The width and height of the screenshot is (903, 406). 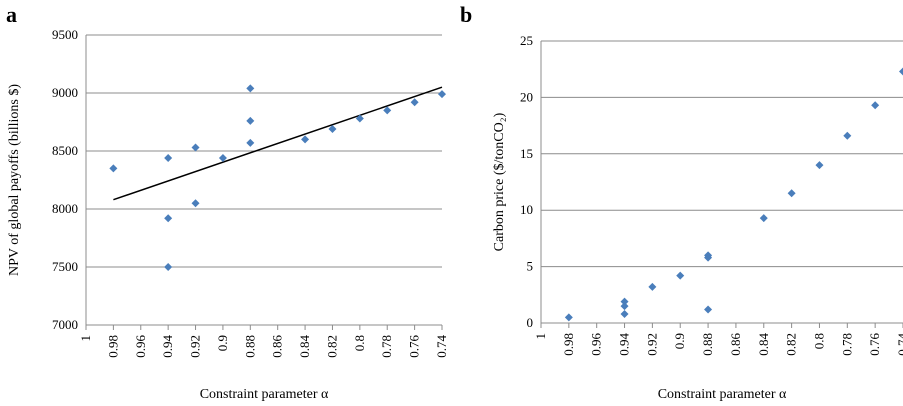 I want to click on chart0-x-tick-label: 0.74, so click(x=441, y=346).